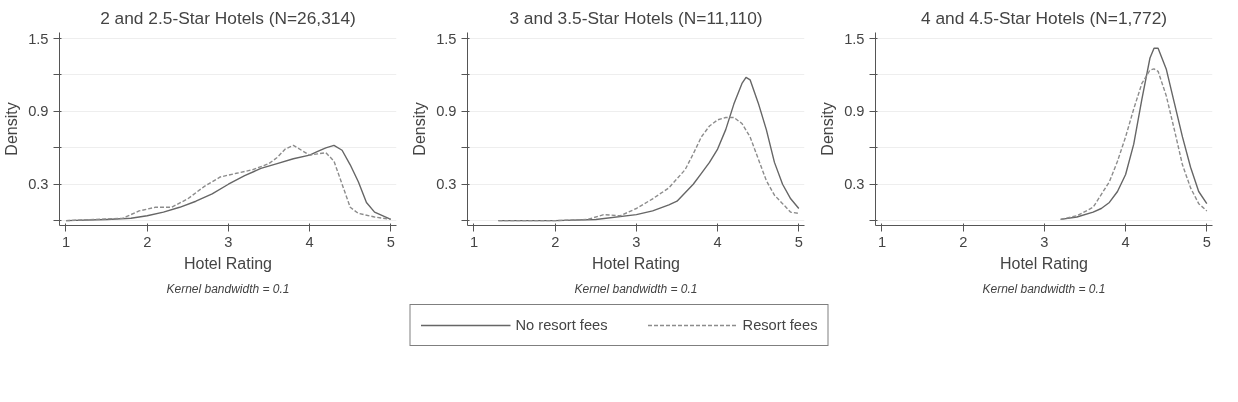 Image resolution: width=1238 pixels, height=402 pixels. What do you see at coordinates (1044, 17) in the screenshot?
I see `chart-title: 4 and 4.5-Star Hotels (N=1,772)` at bounding box center [1044, 17].